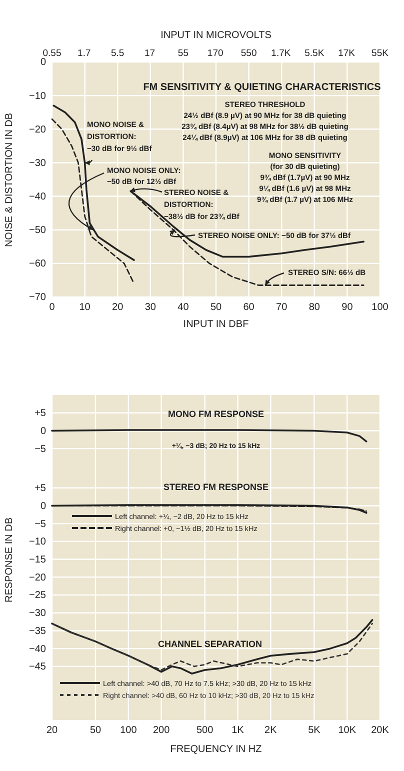 This screenshot has height=771, width=404. Describe the element at coordinates (262, 87) in the screenshot. I see `text: FM SENSITIVITY & QUIETING CHARACTERISTICS` at that location.